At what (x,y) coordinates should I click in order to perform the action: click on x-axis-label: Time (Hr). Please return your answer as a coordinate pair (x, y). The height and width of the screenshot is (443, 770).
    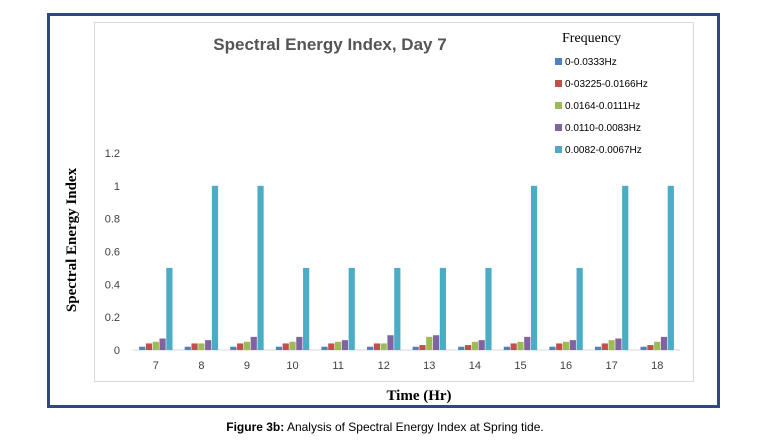
    Looking at the image, I should click on (418, 396).